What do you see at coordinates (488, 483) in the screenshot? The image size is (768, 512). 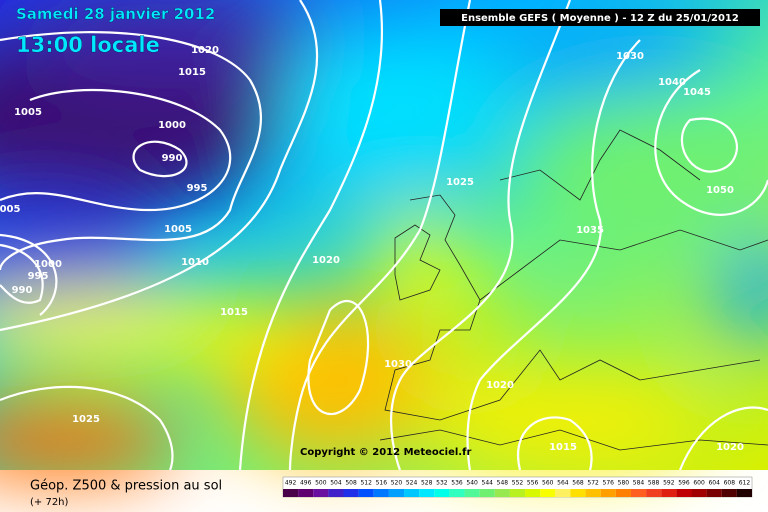 I see `colorbar-label: 544` at bounding box center [488, 483].